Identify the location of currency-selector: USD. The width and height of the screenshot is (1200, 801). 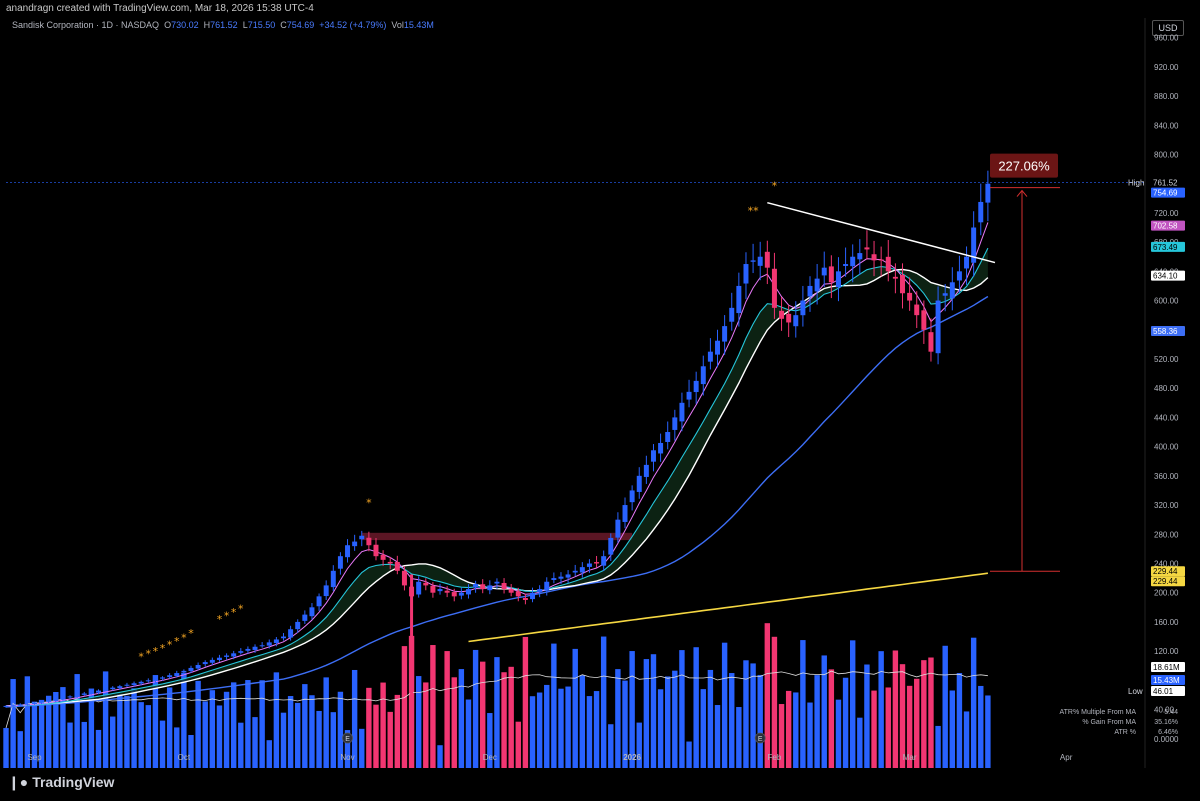
(1168, 28).